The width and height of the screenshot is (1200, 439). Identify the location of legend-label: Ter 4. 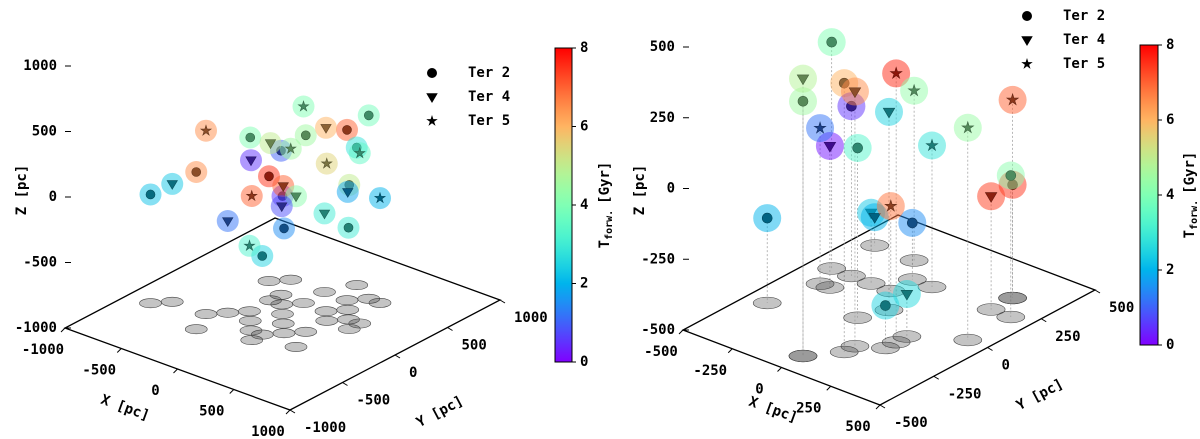
(1084, 40).